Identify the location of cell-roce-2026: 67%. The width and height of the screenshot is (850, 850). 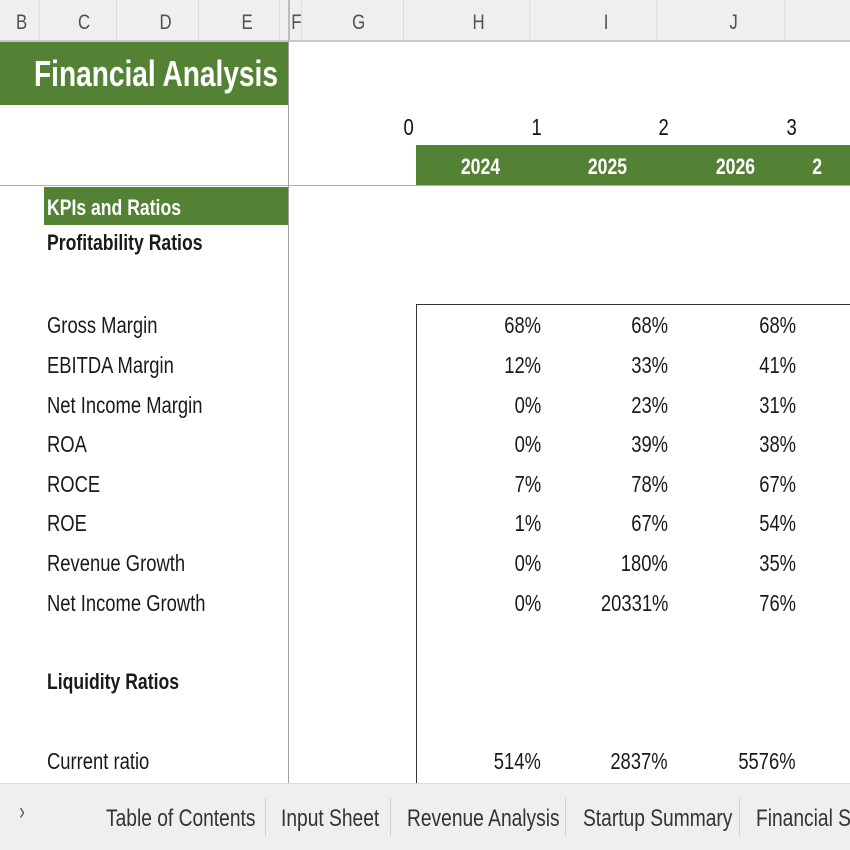
(777, 484).